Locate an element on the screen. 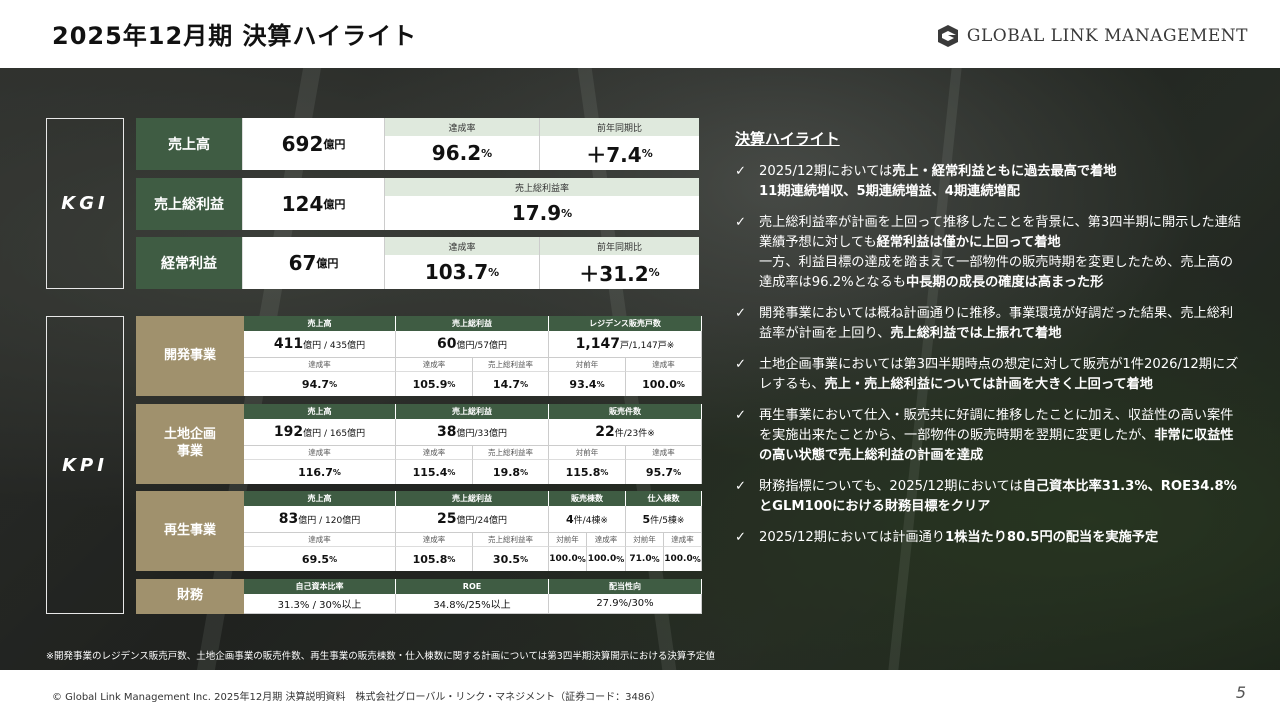  kpi-label: KPI is located at coordinates (85, 465).